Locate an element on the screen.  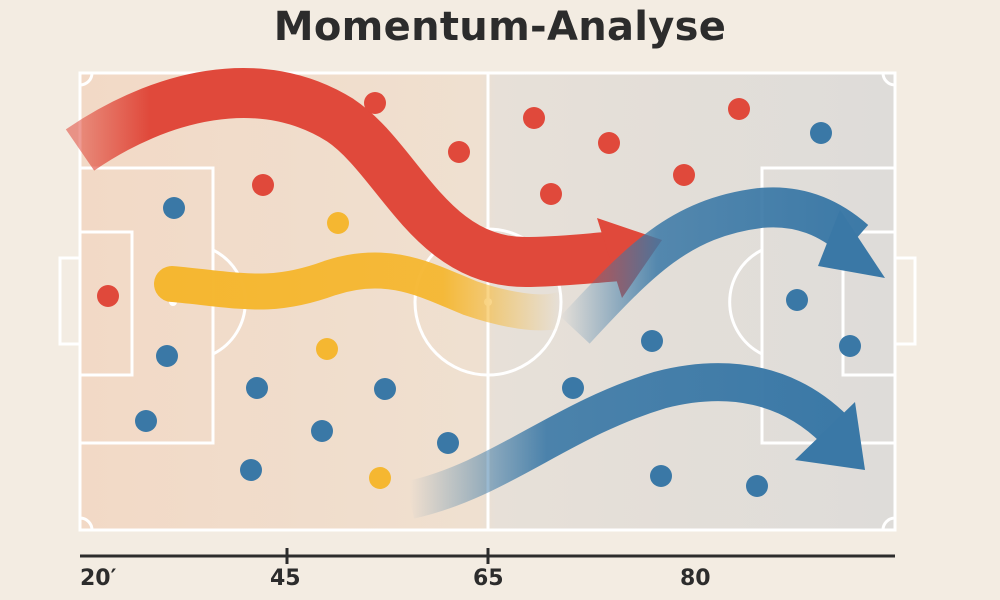
timeline-tick-label: 20′ is located at coordinates (98, 578).